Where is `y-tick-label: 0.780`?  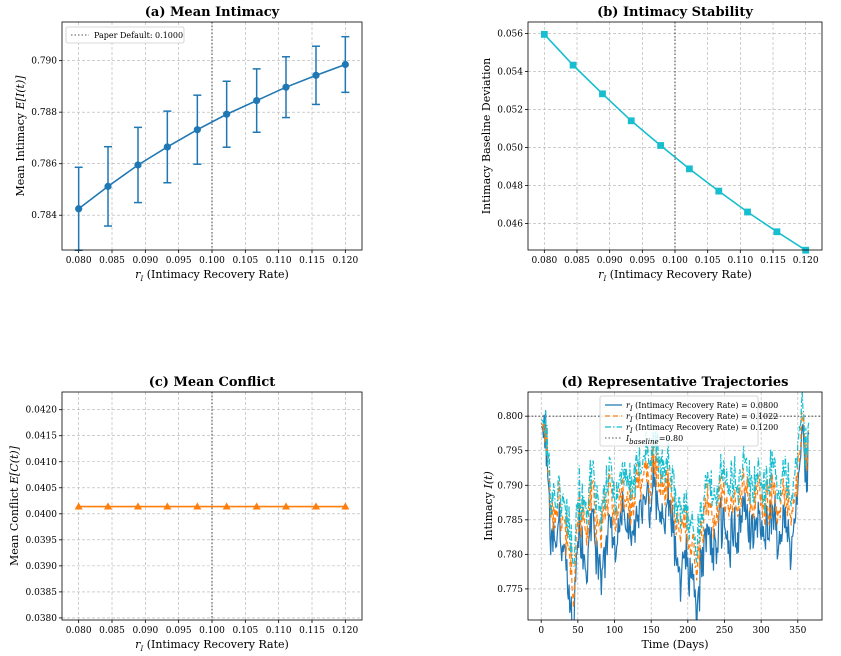
y-tick-label: 0.780 is located at coordinates (510, 555).